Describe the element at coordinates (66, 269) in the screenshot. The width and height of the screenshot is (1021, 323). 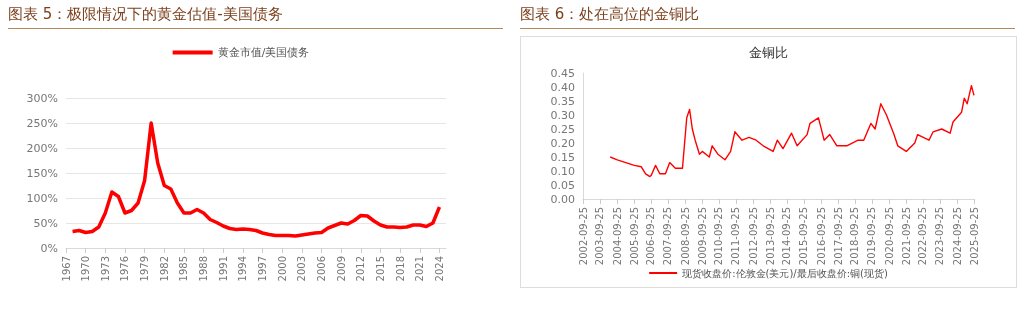
I see `x-tick-label: 1967` at that location.